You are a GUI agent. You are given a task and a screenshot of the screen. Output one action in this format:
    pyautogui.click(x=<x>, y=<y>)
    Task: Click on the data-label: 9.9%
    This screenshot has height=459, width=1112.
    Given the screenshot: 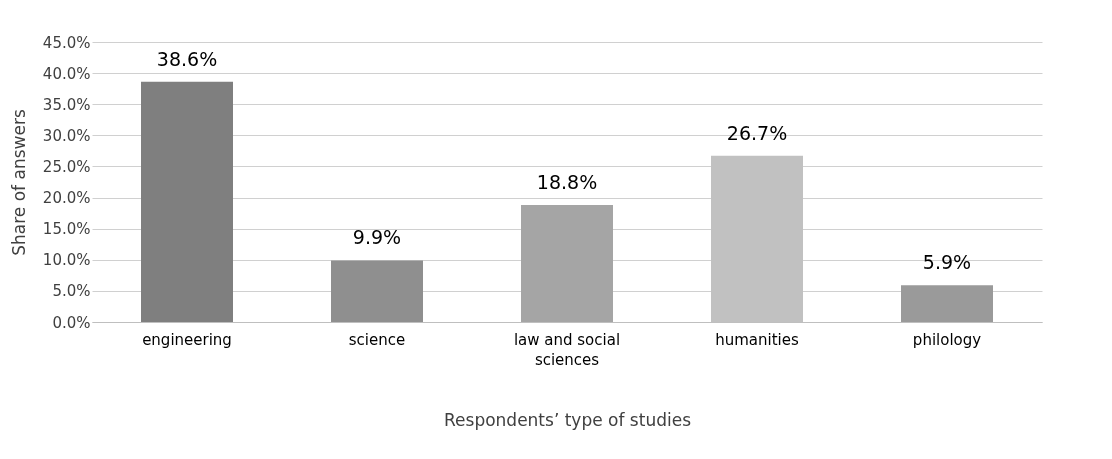 What is the action you would take?
    pyautogui.click(x=377, y=237)
    